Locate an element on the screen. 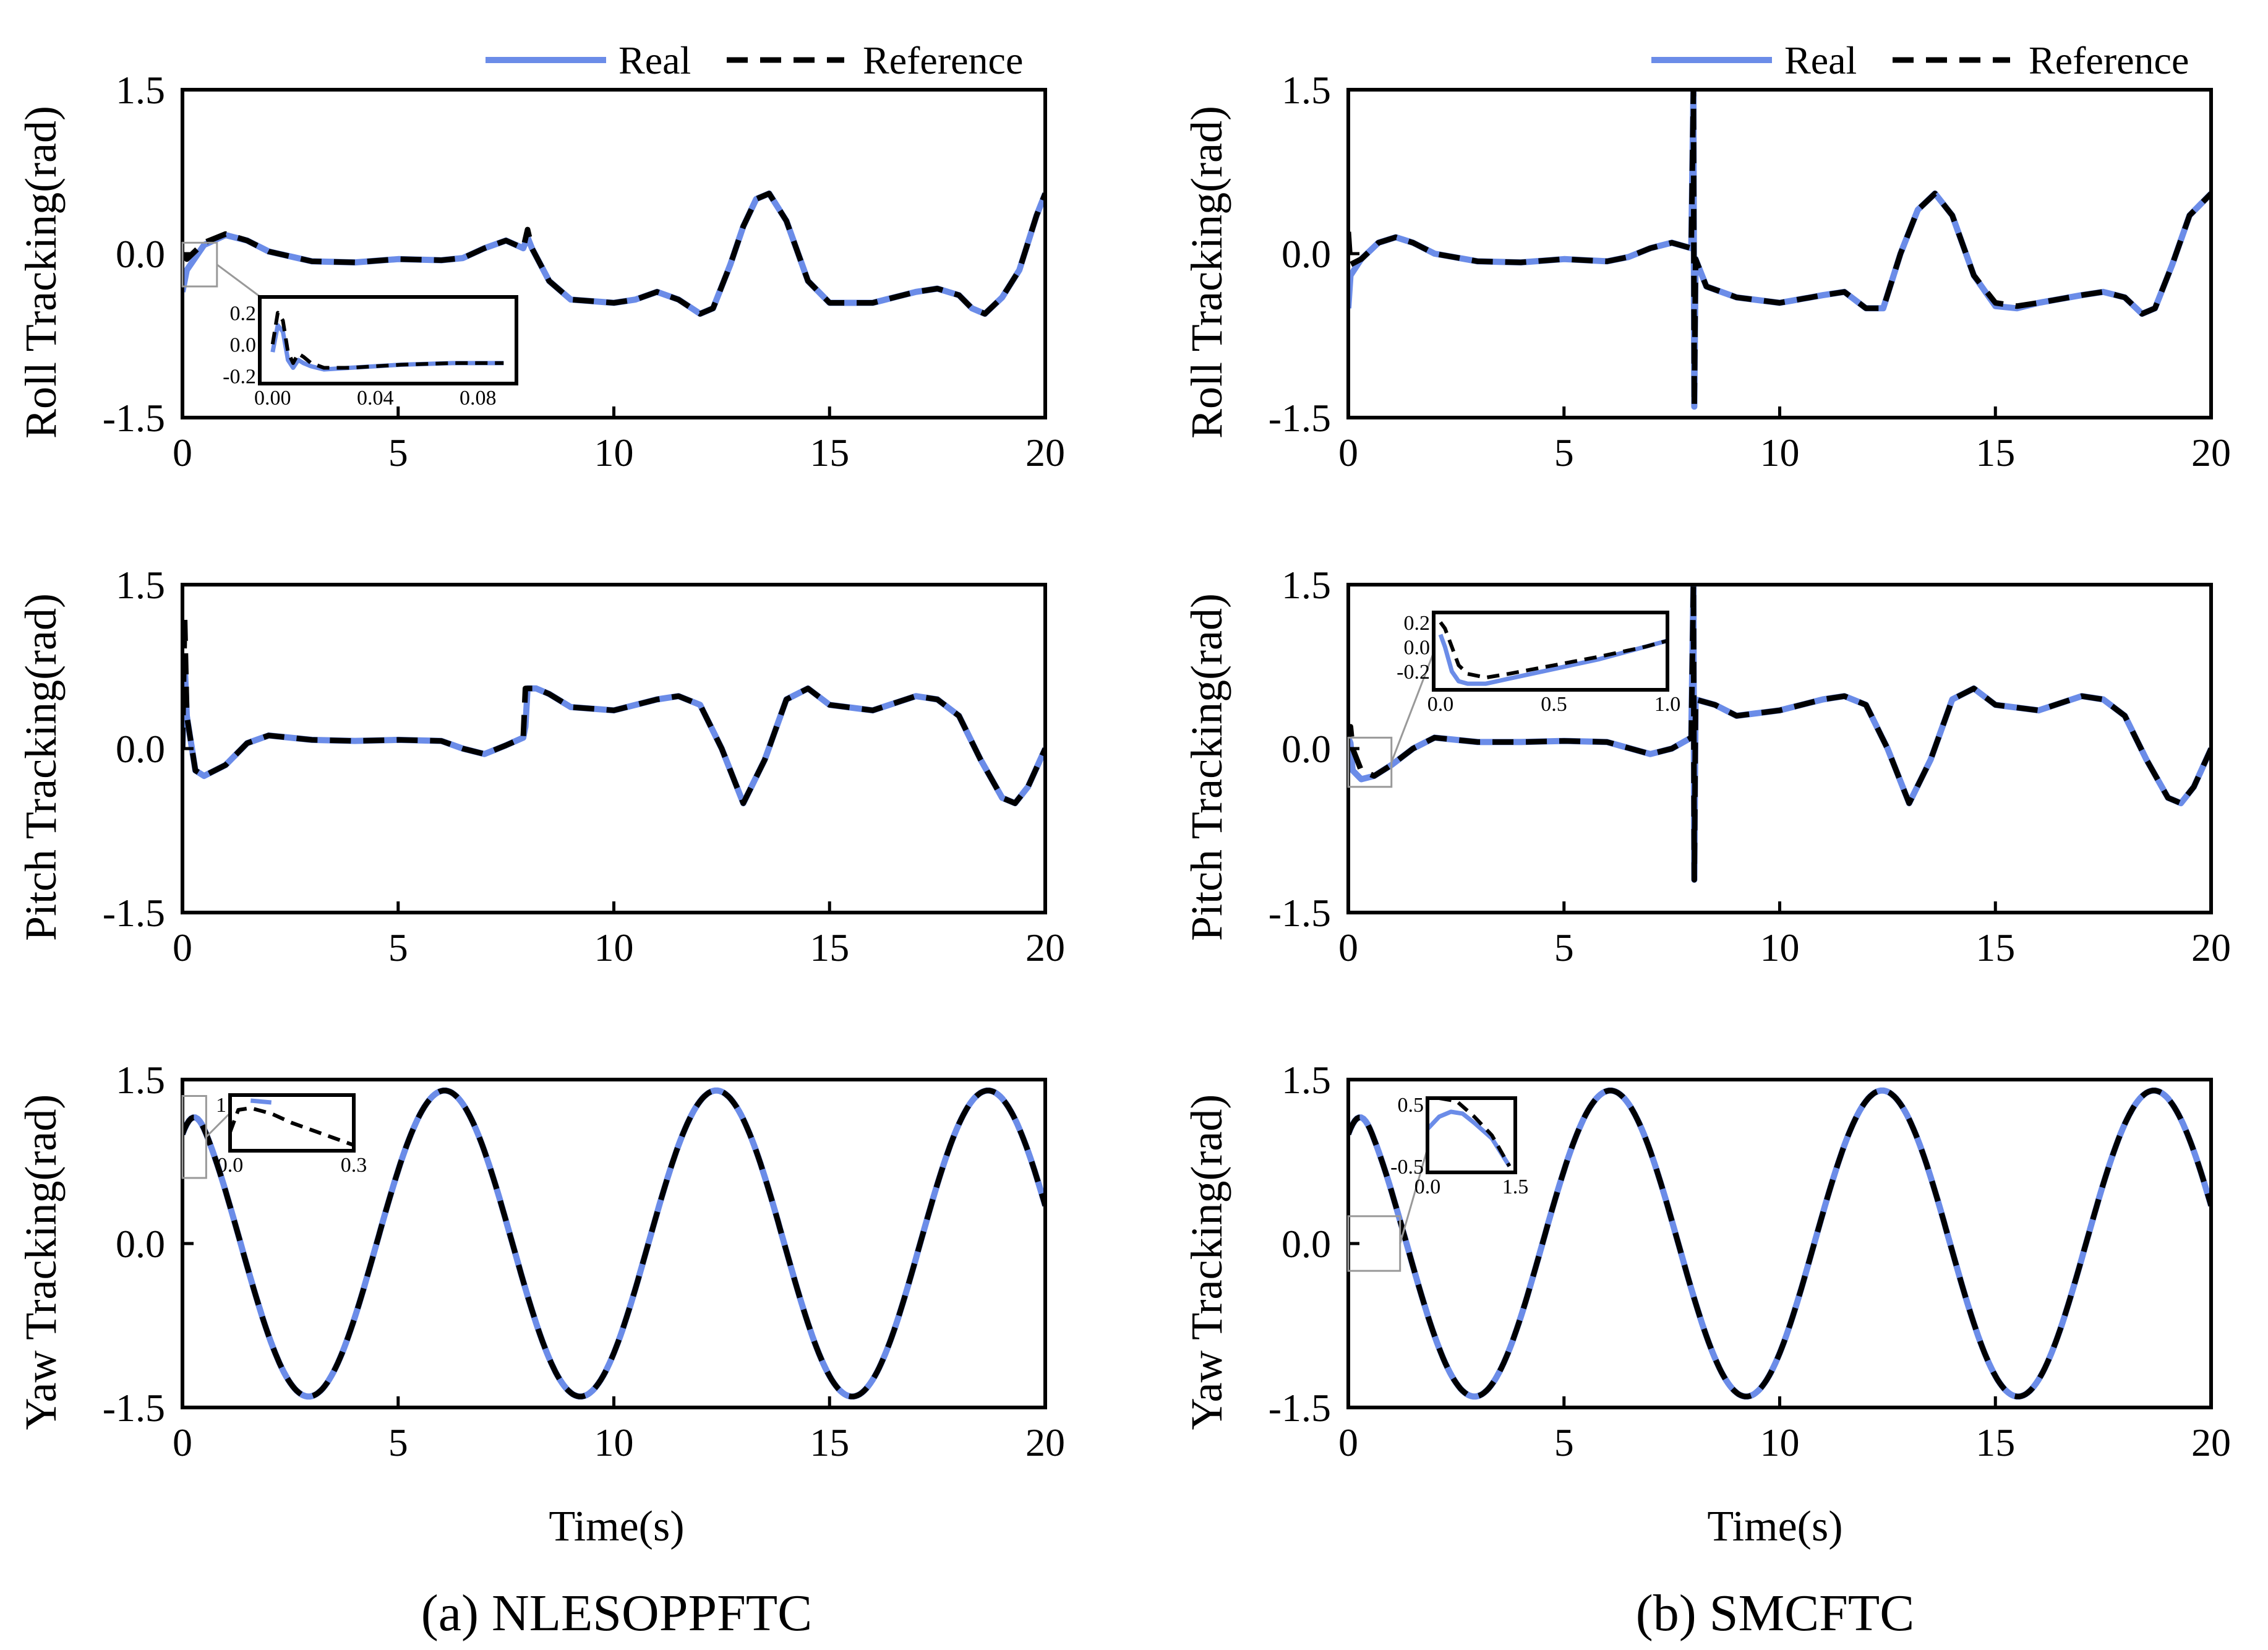  inset-x-tick-label: 0.00 is located at coordinates (272, 398).